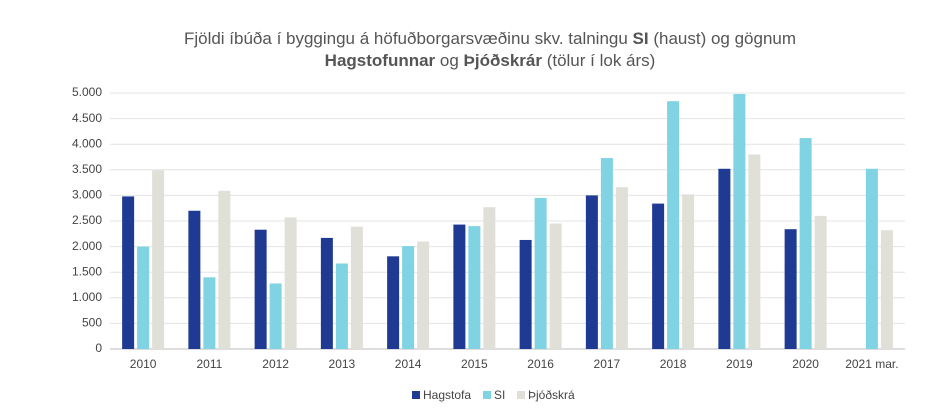 The height and width of the screenshot is (420, 950). What do you see at coordinates (408, 364) in the screenshot?
I see `x-tick-label: 2014` at bounding box center [408, 364].